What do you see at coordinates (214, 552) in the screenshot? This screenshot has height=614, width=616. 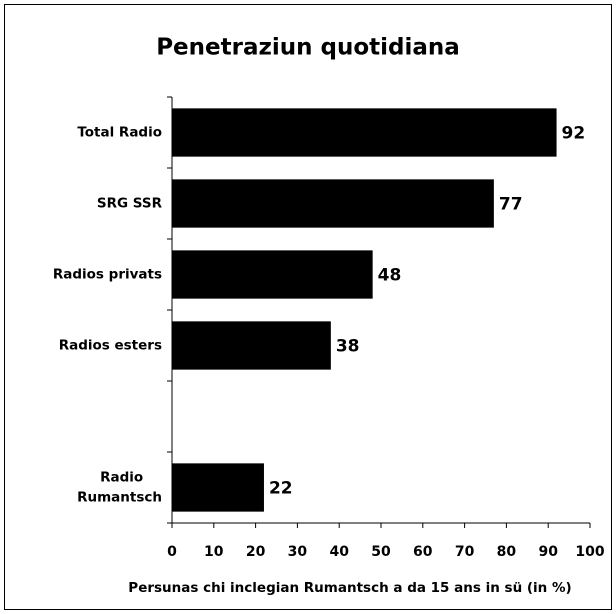 I see `x-tick-label: 10` at bounding box center [214, 552].